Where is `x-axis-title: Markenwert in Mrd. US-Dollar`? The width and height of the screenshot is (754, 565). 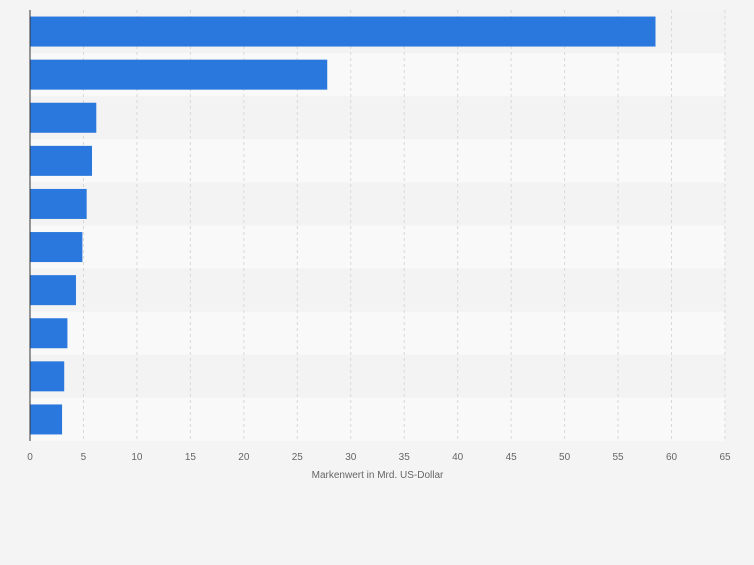
x-axis-title: Markenwert in Mrd. US-Dollar is located at coordinates (378, 475).